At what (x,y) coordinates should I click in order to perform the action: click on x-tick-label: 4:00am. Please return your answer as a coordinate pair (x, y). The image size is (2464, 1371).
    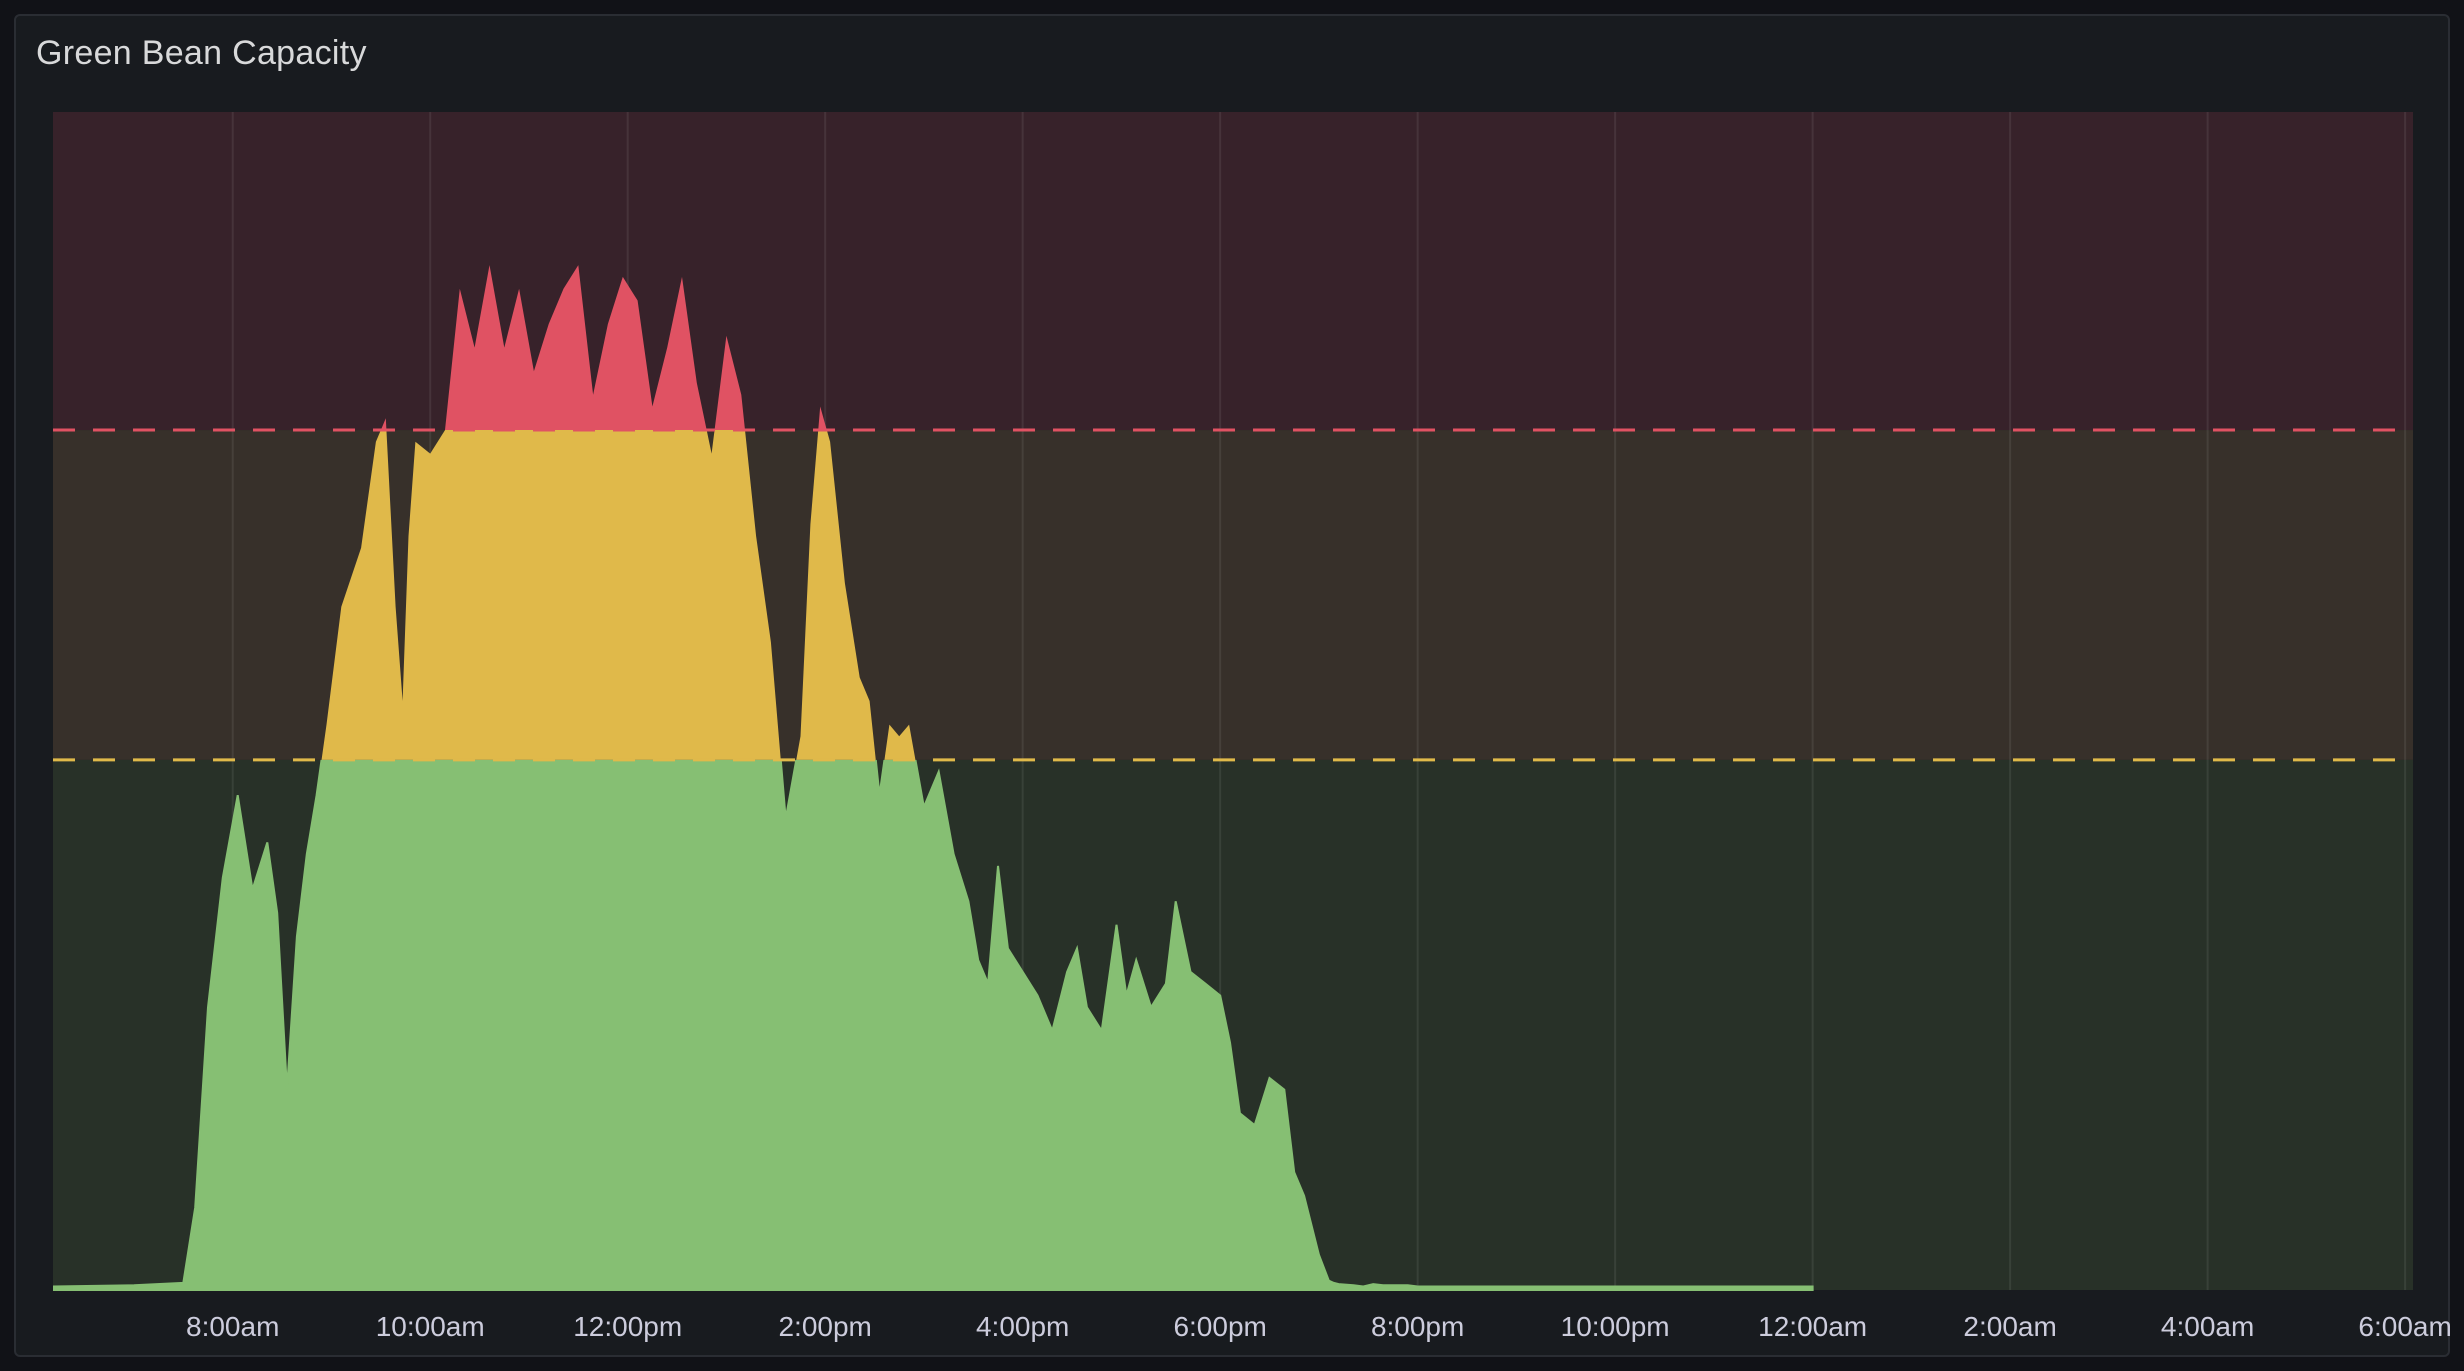
    Looking at the image, I should click on (2207, 1326).